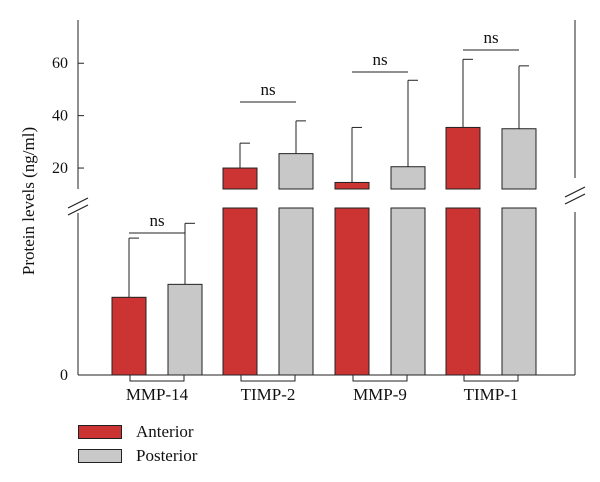 This screenshot has height=482, width=600. What do you see at coordinates (268, 394) in the screenshot?
I see `x-tick-label: TIMP-2` at bounding box center [268, 394].